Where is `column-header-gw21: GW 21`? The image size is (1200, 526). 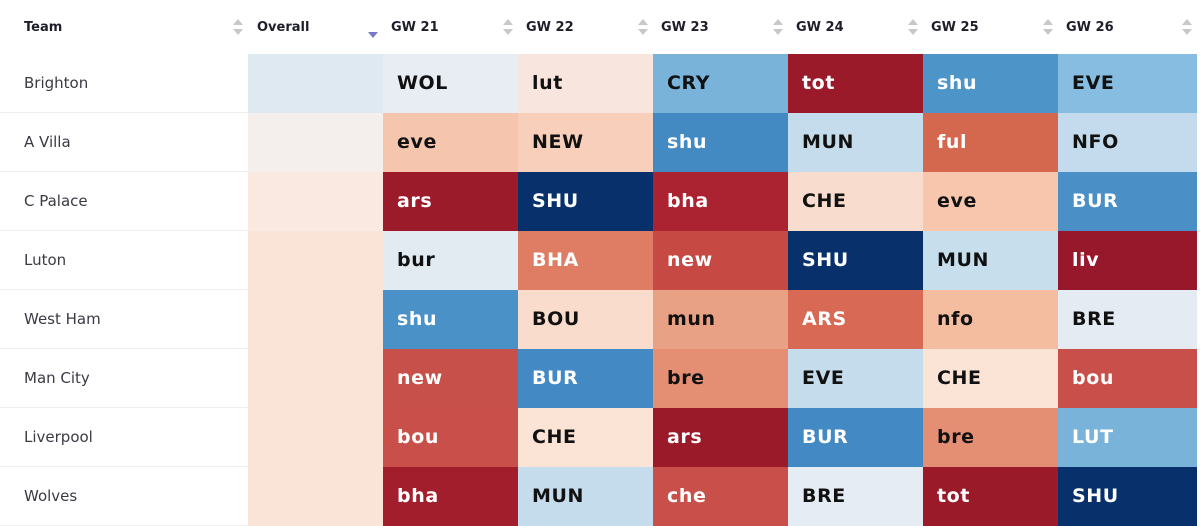
column-header-gw21: GW 21 is located at coordinates (450, 27).